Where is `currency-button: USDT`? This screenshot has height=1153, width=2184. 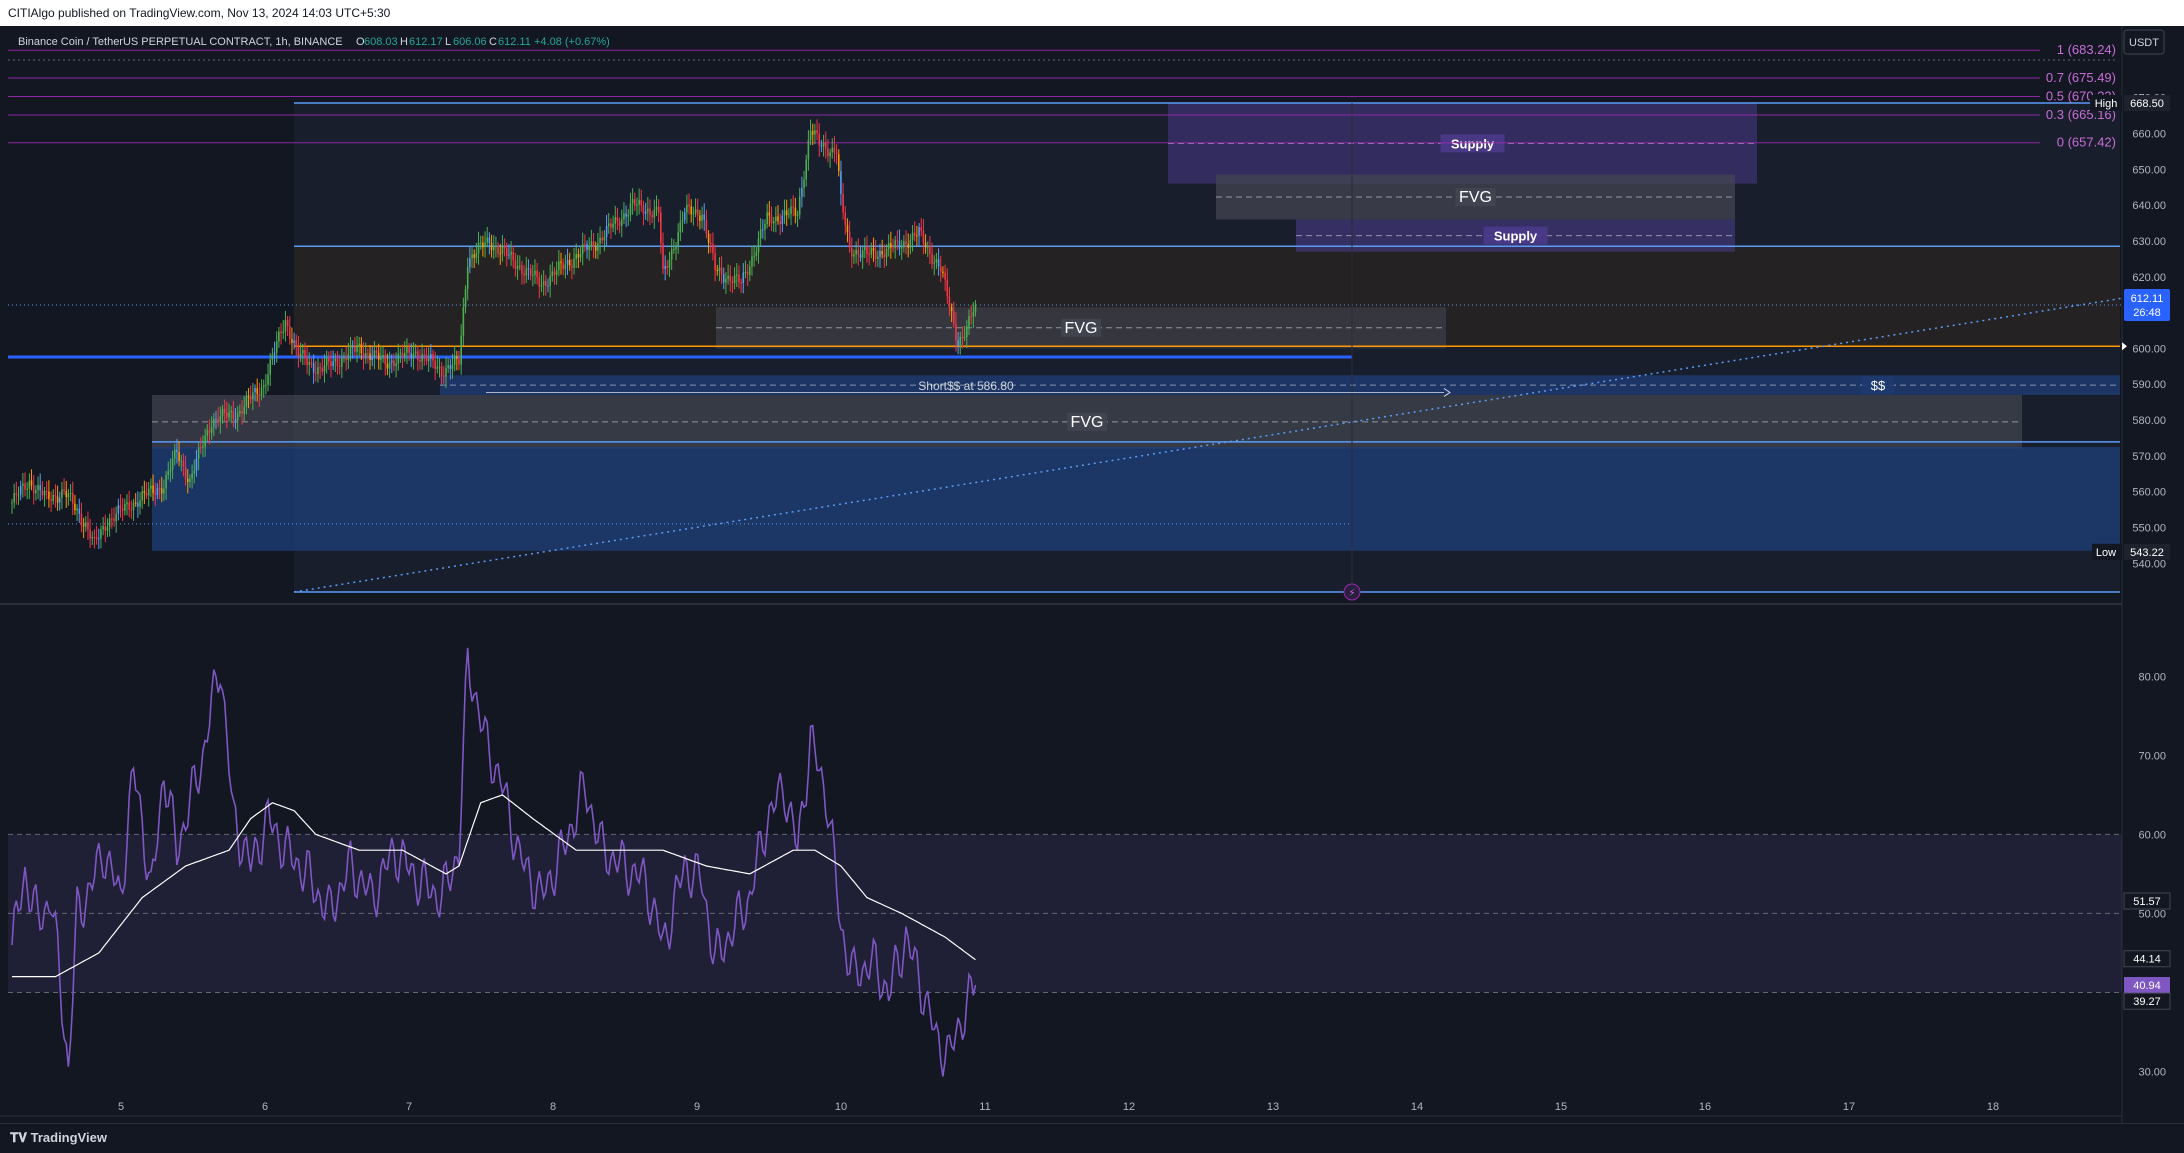
currency-button: USDT is located at coordinates (2144, 42).